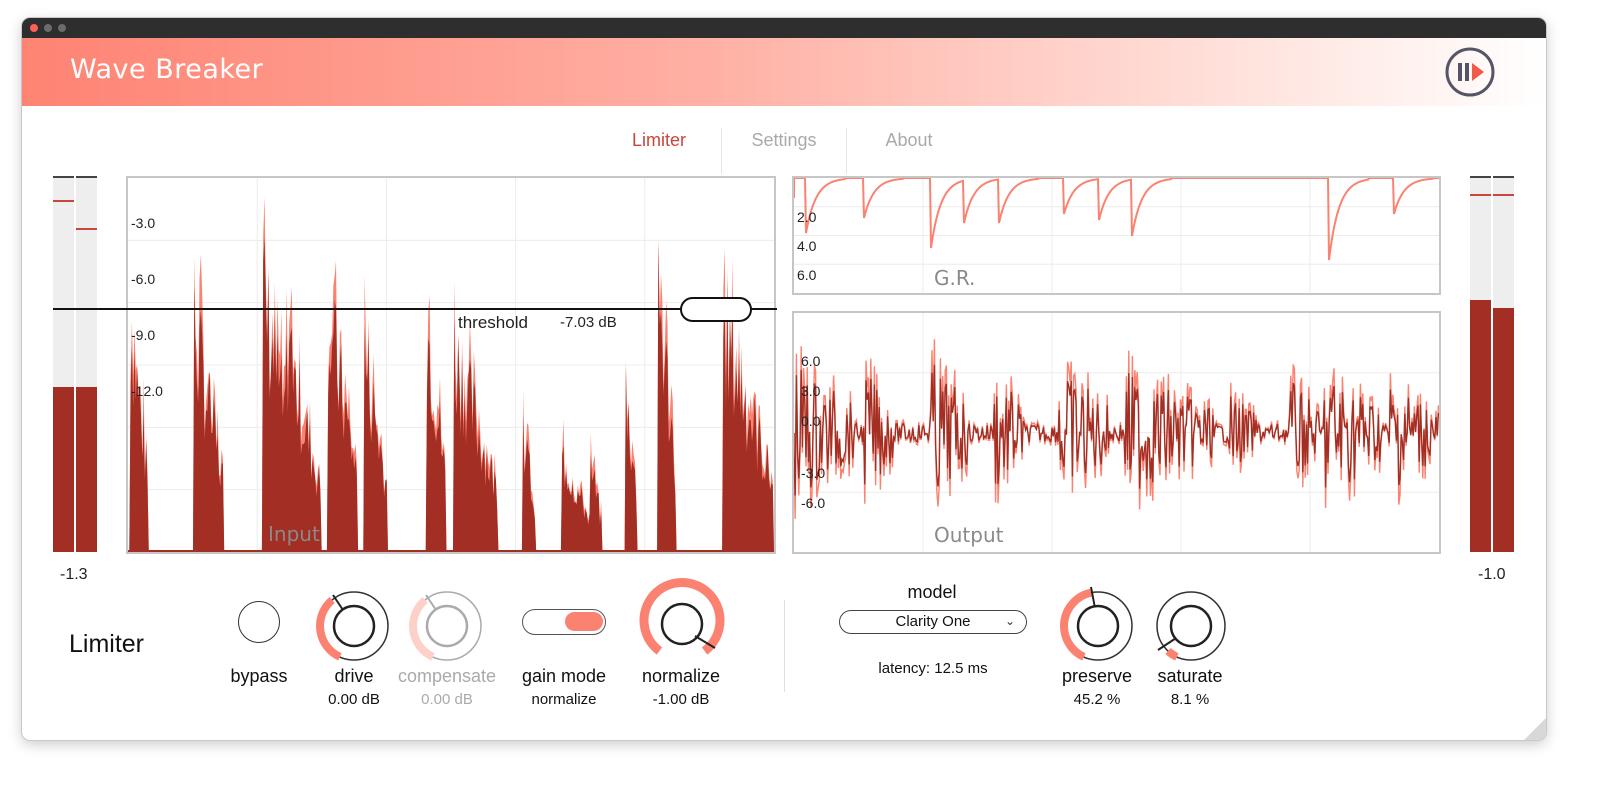 Image resolution: width=1606 pixels, height=785 pixels. I want to click on input-meter-right-level, so click(86, 469).